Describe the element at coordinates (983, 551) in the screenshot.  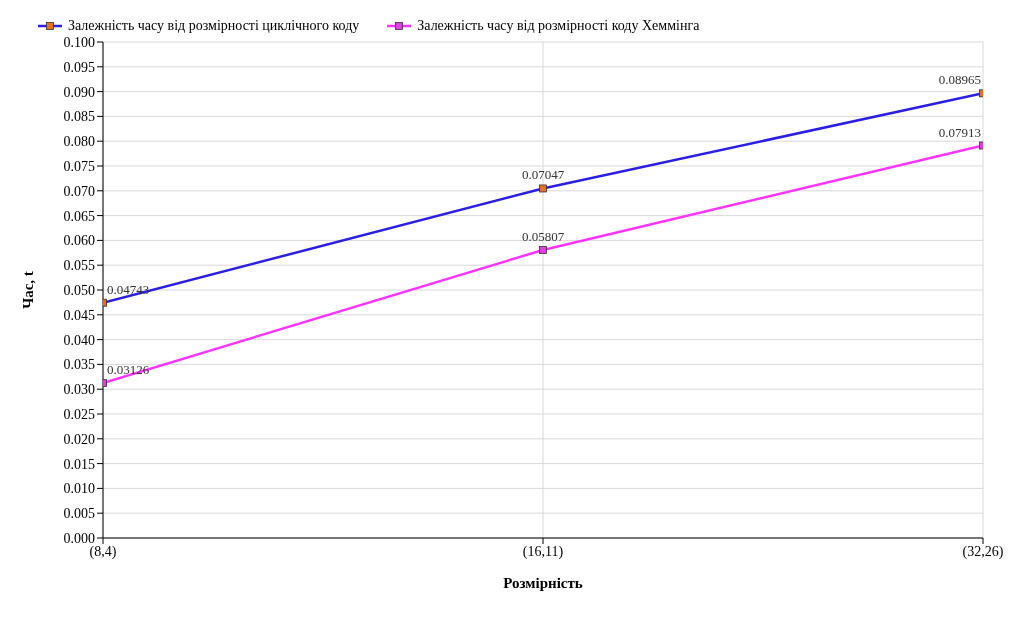
I see `x-tick-label: (32,26)` at that location.